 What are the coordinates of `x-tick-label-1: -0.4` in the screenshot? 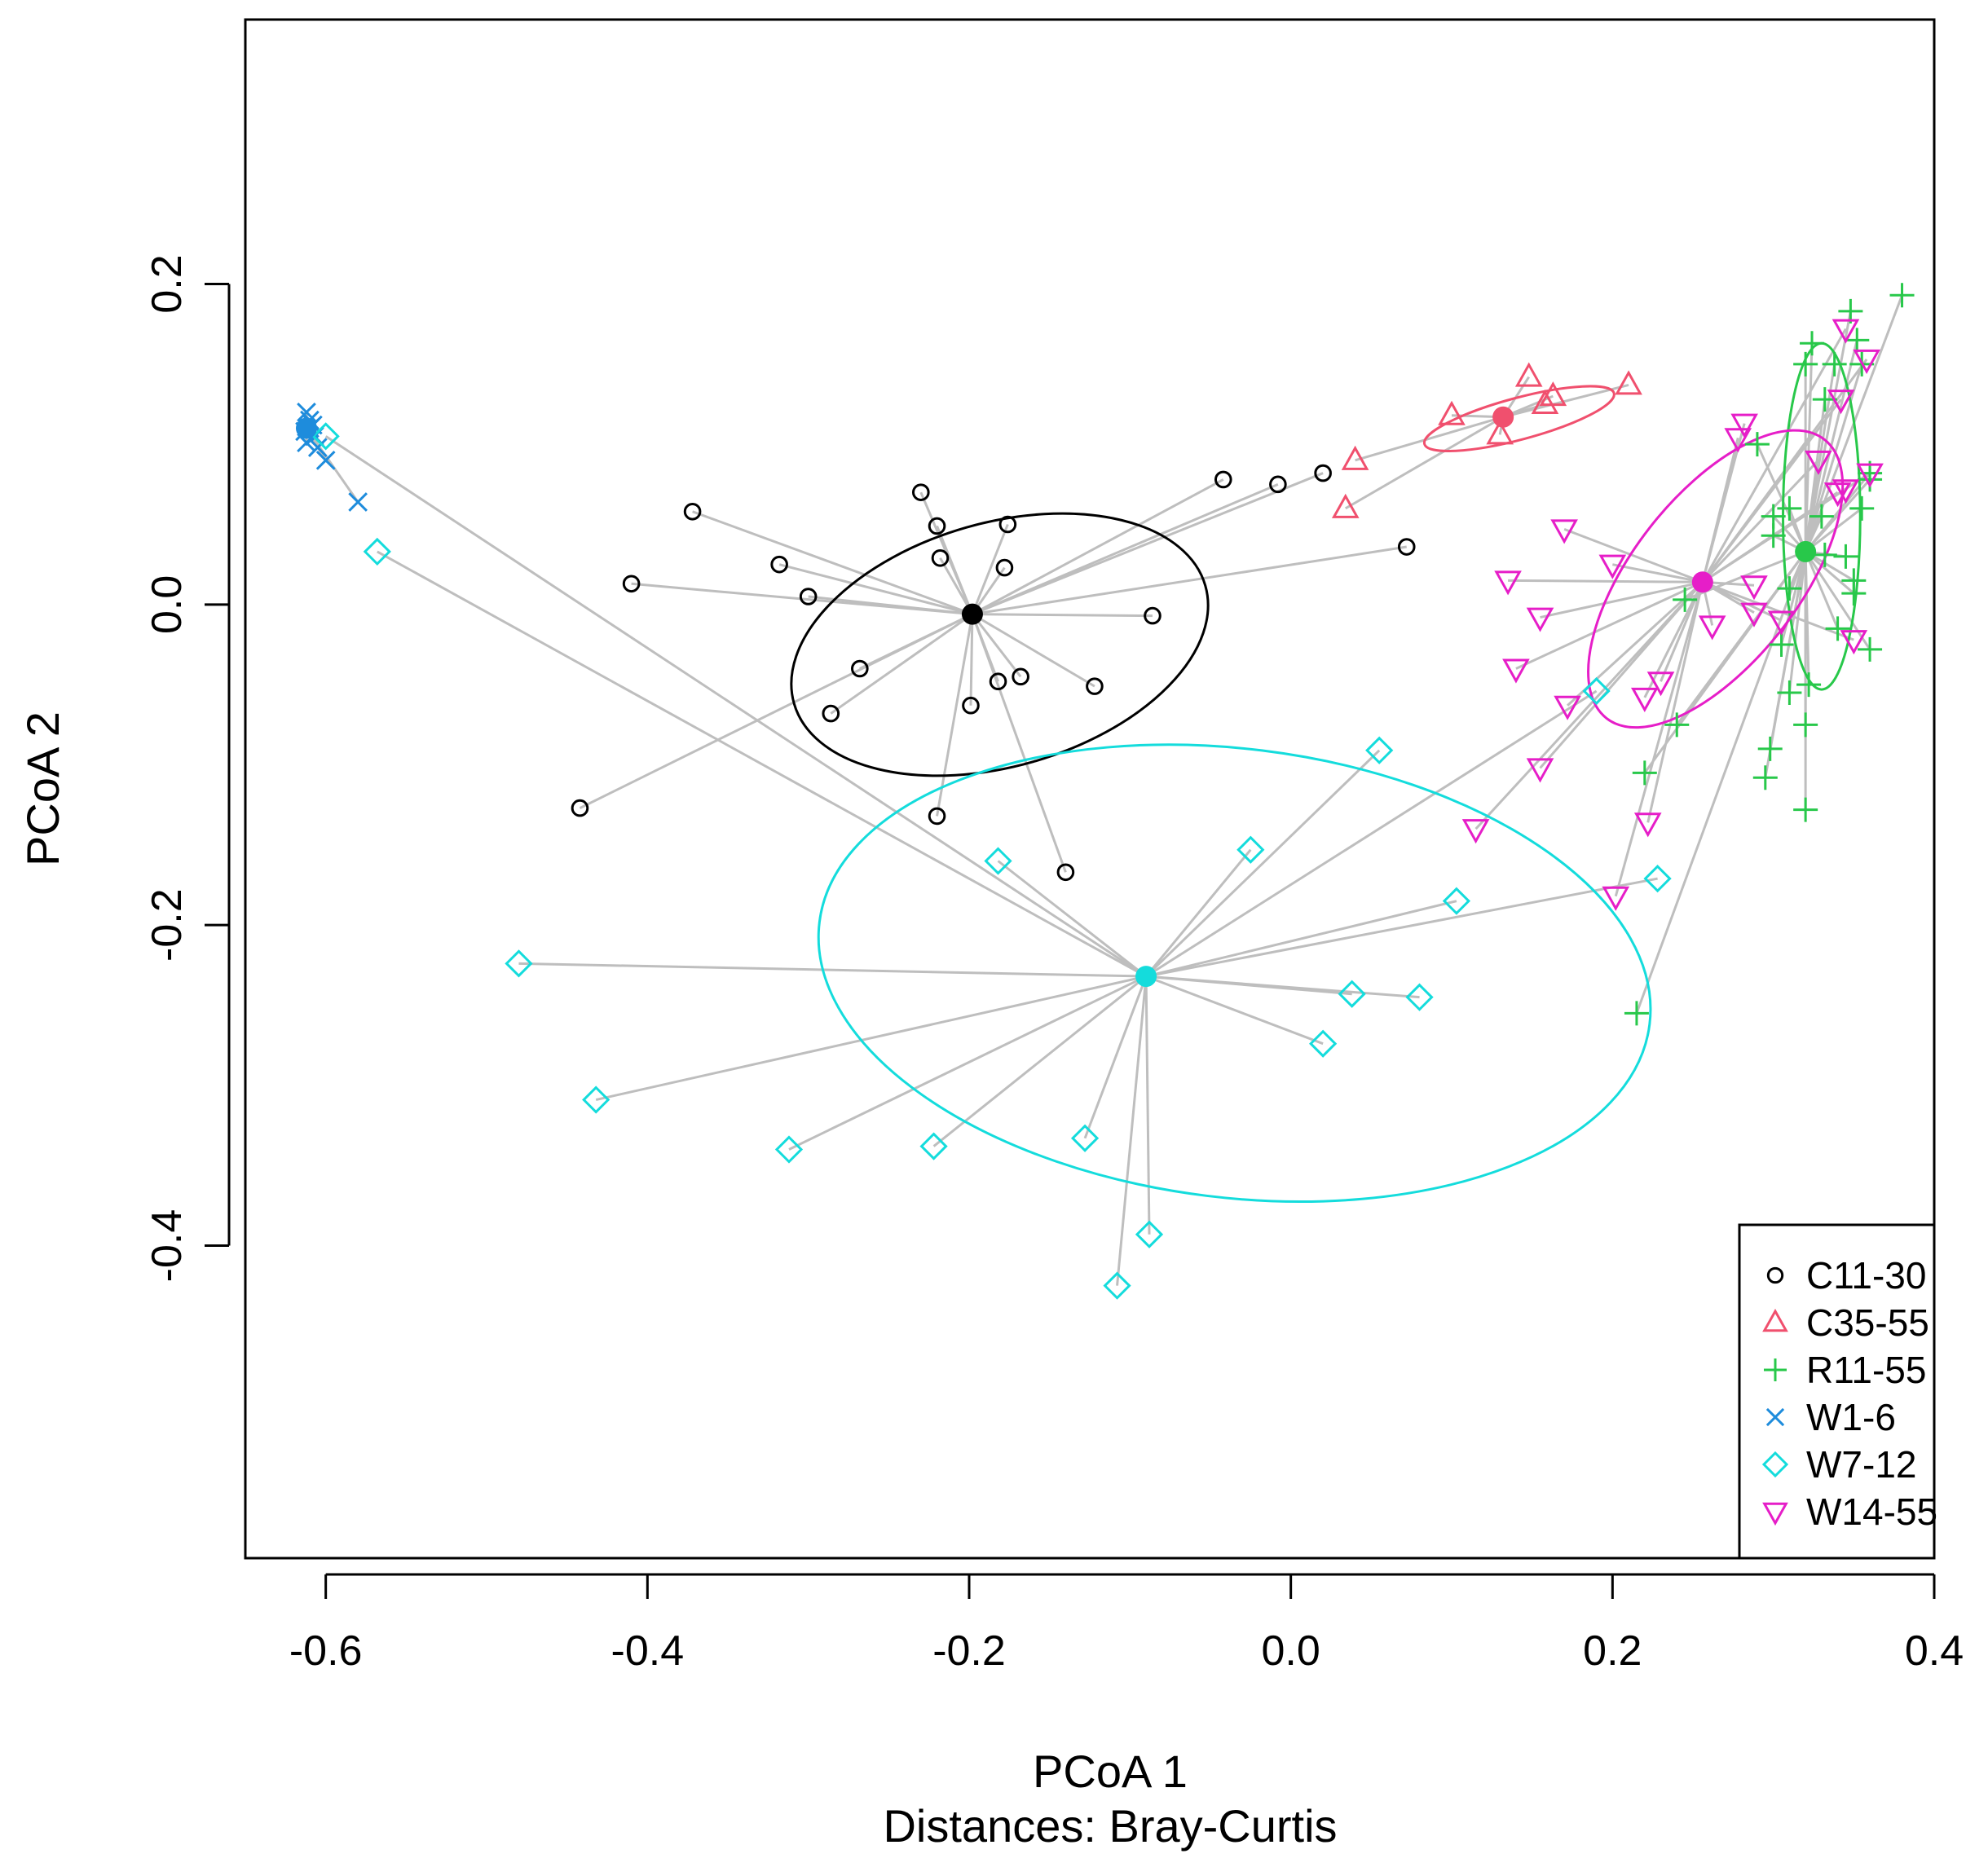 It's located at (648, 1651).